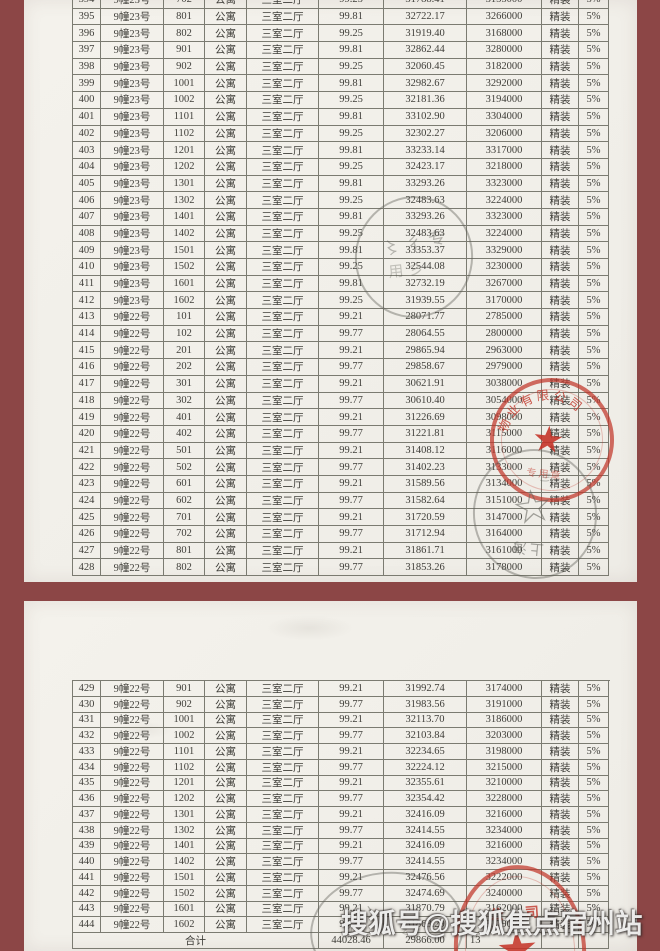 The height and width of the screenshot is (951, 660). What do you see at coordinates (87, 301) in the screenshot?
I see `table-cell: 412` at bounding box center [87, 301].